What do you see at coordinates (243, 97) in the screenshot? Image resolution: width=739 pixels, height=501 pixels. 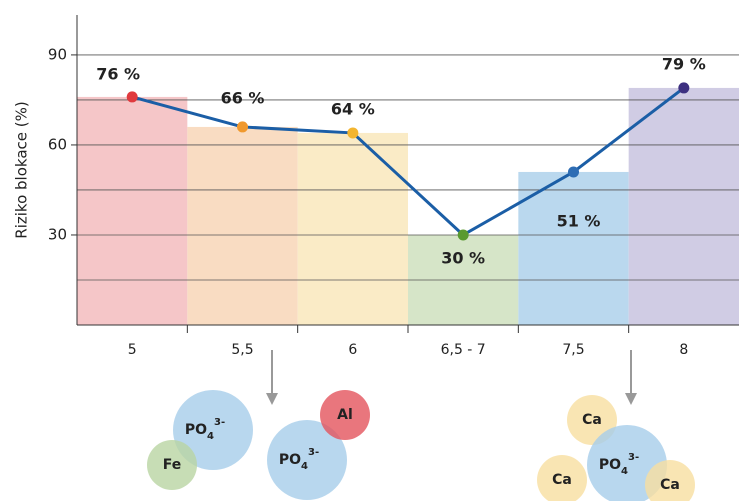 I see `data-label: 66 %` at bounding box center [243, 97].